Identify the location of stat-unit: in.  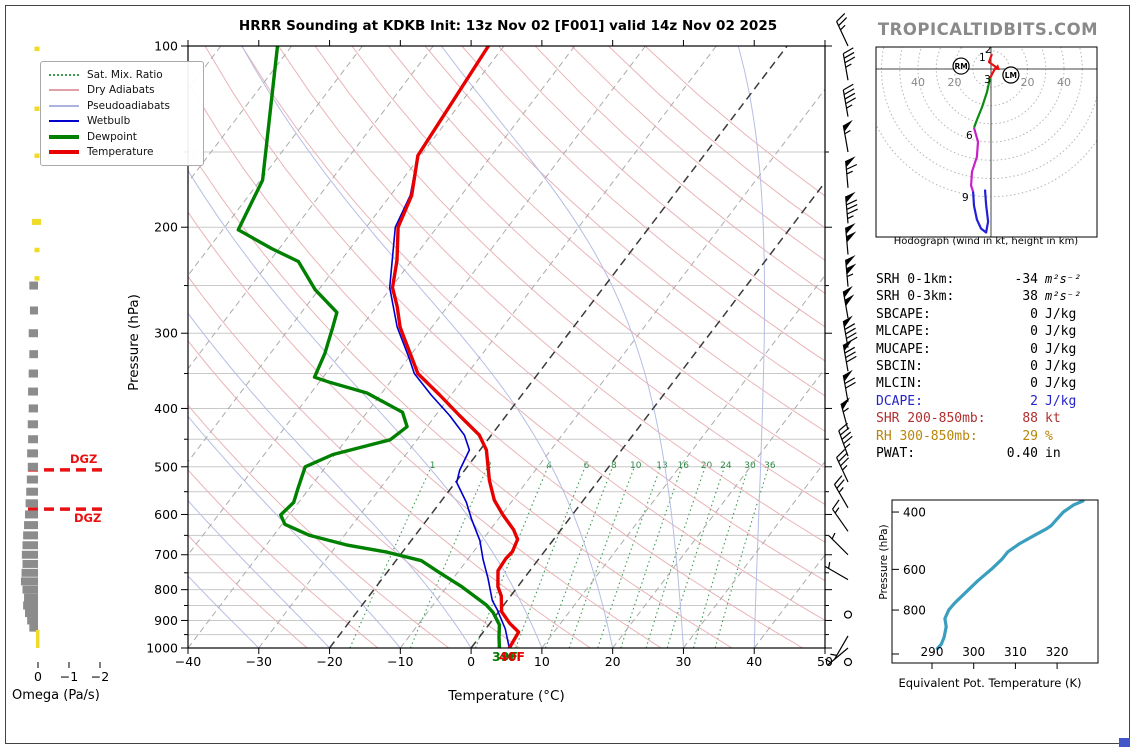
(1053, 454).